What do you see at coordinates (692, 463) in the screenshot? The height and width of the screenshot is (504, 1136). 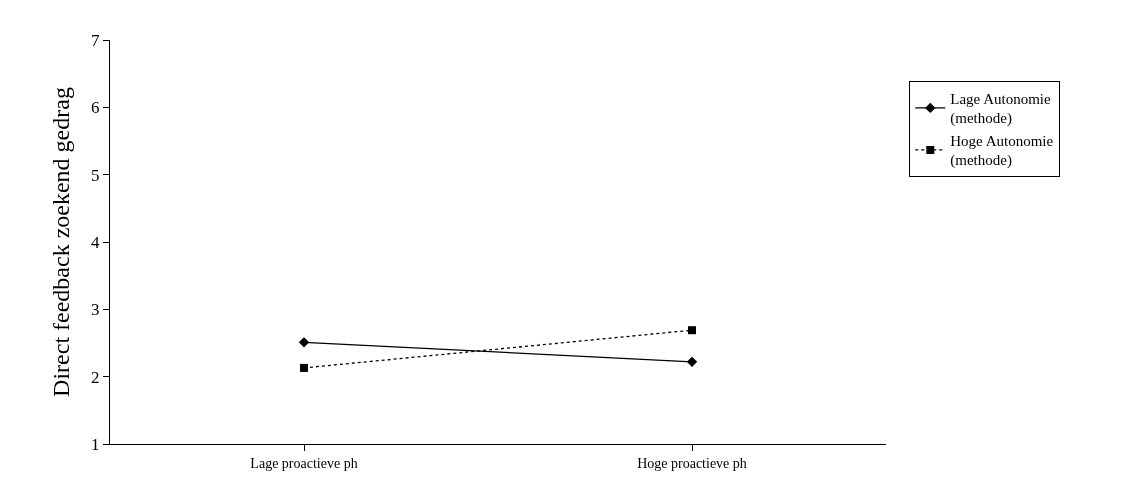 I see `x-tick-label: Hoge proactieve ph` at bounding box center [692, 463].